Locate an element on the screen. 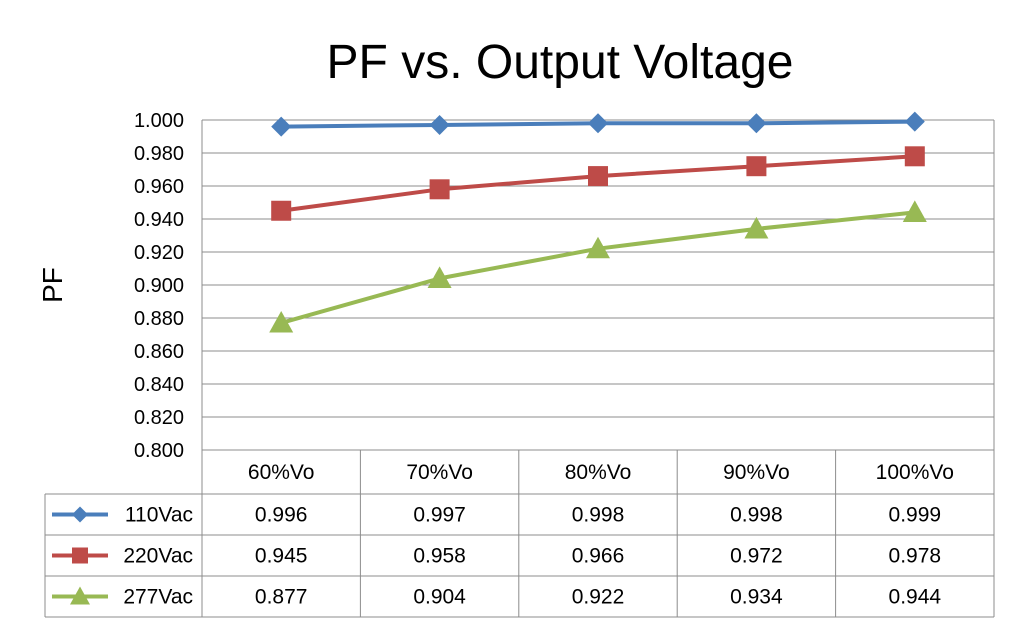 This screenshot has height=633, width=1024. series-line is located at coordinates (598, 267).